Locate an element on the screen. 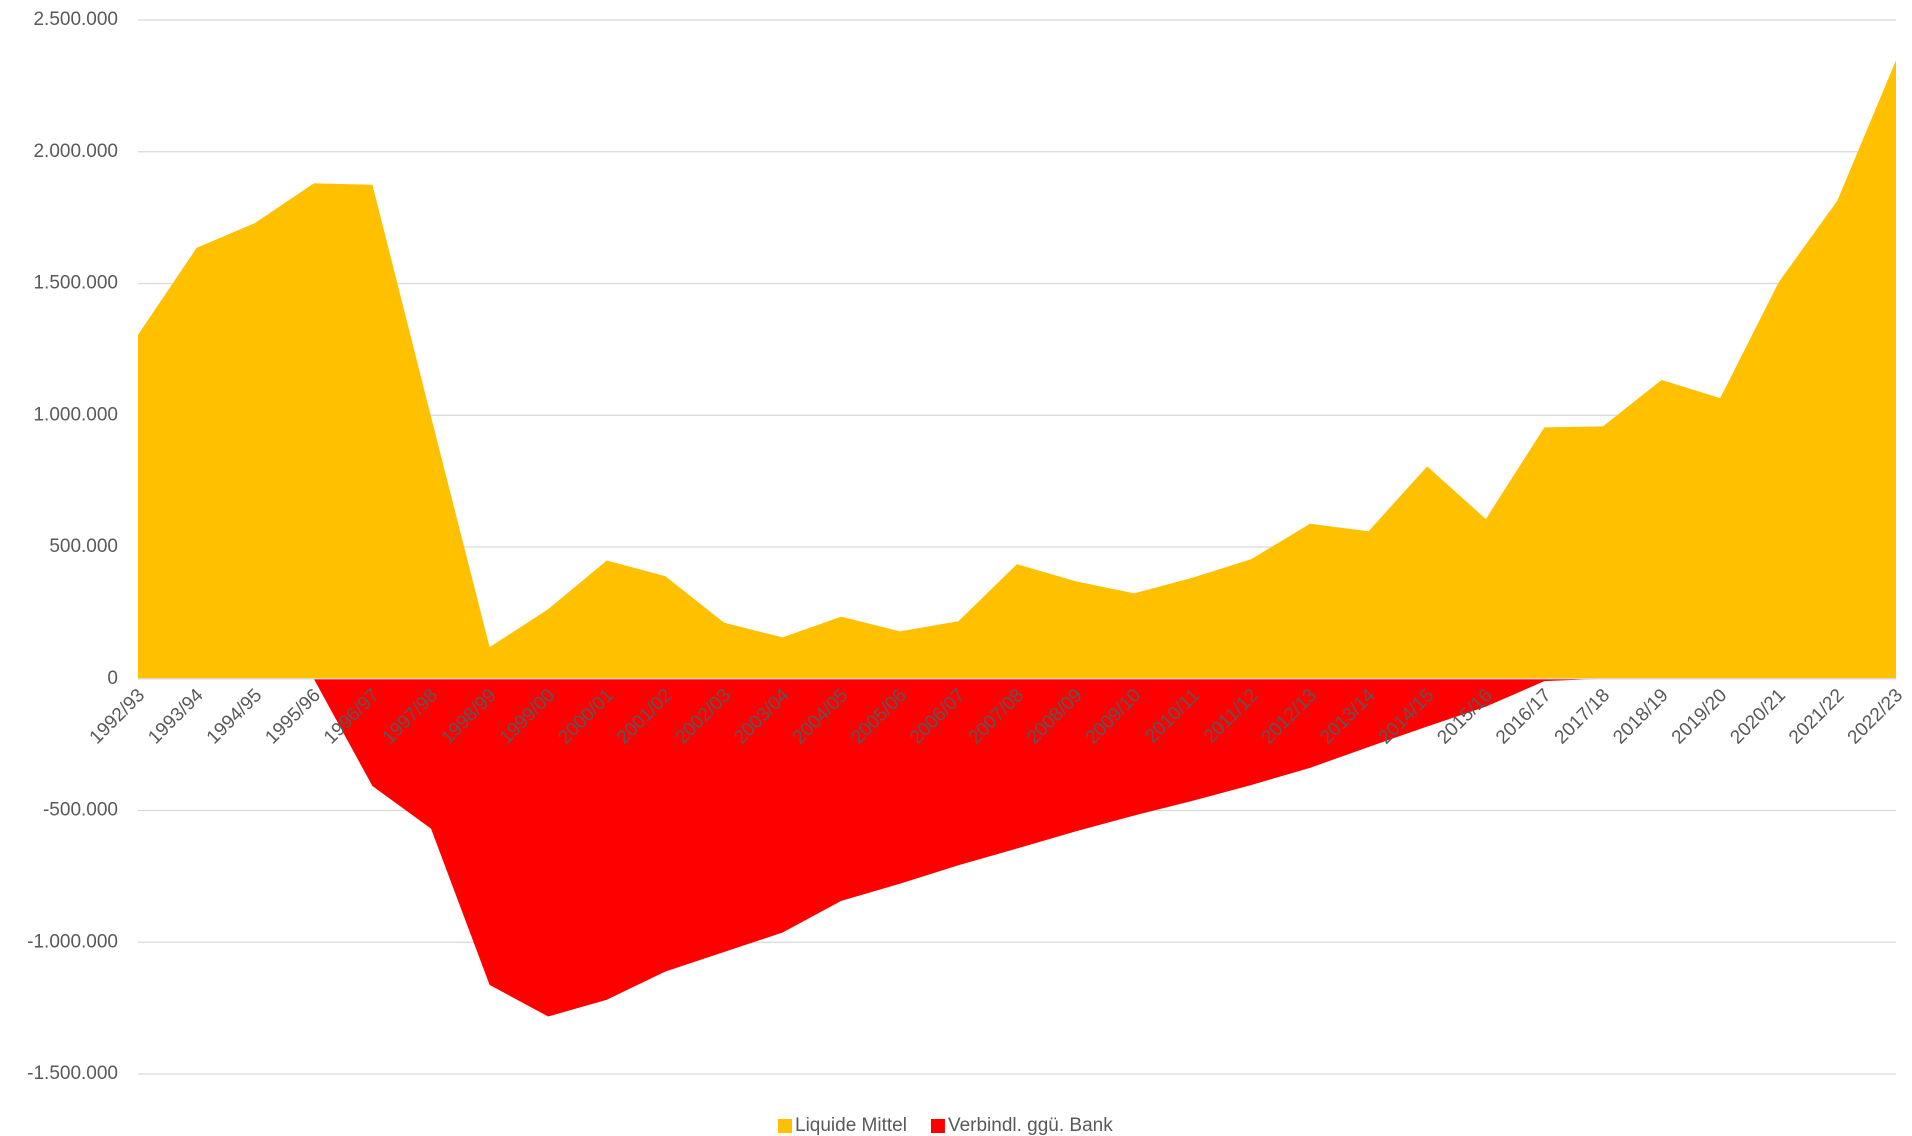 The image size is (1912, 1136). legend: Liquide Mittel Verbindl. ggü. Bank is located at coordinates (945, 1125).